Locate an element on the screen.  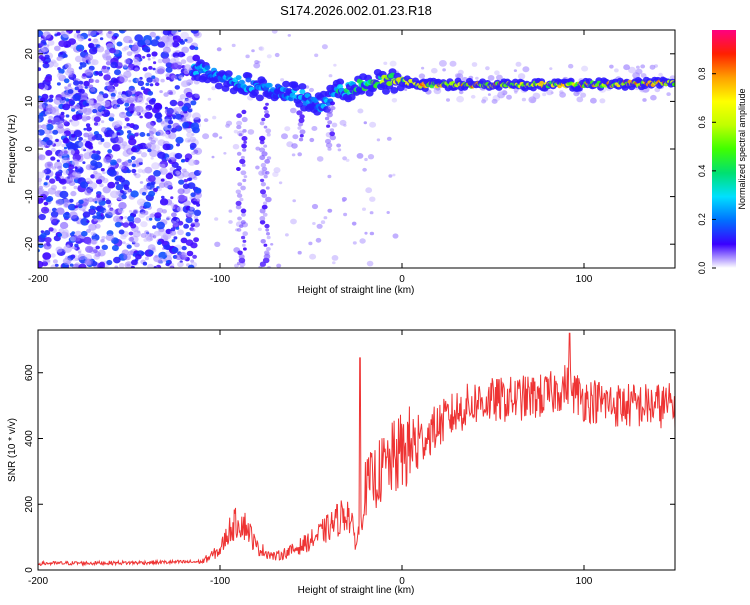
colorbar-tick-label: 0.4 is located at coordinates (702, 171).